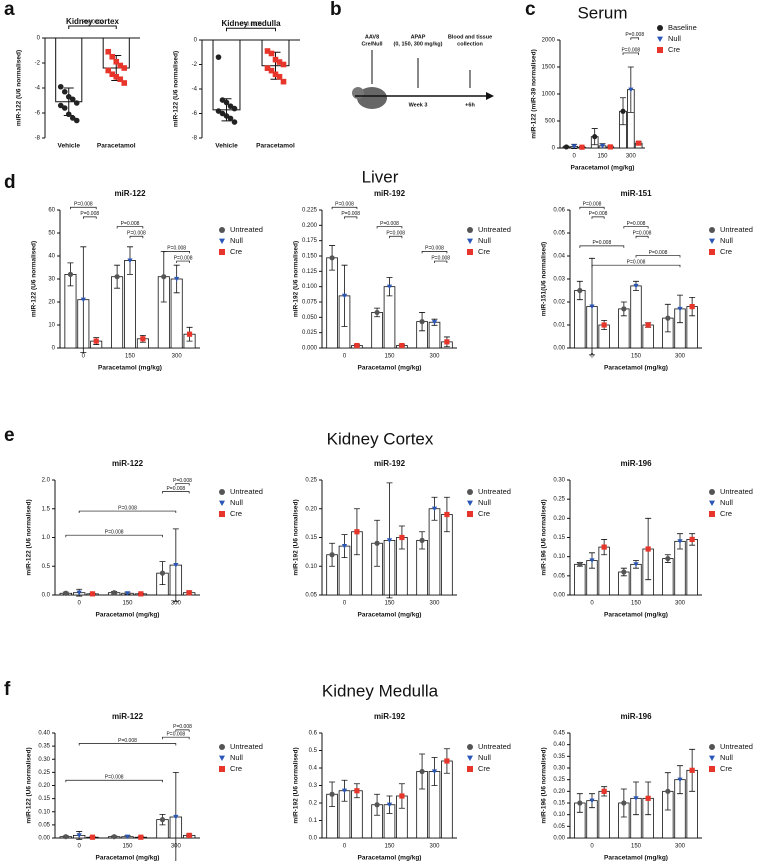 This screenshot has width=763, height=861. I want to click on y-tick-label: -6, so click(195, 114).